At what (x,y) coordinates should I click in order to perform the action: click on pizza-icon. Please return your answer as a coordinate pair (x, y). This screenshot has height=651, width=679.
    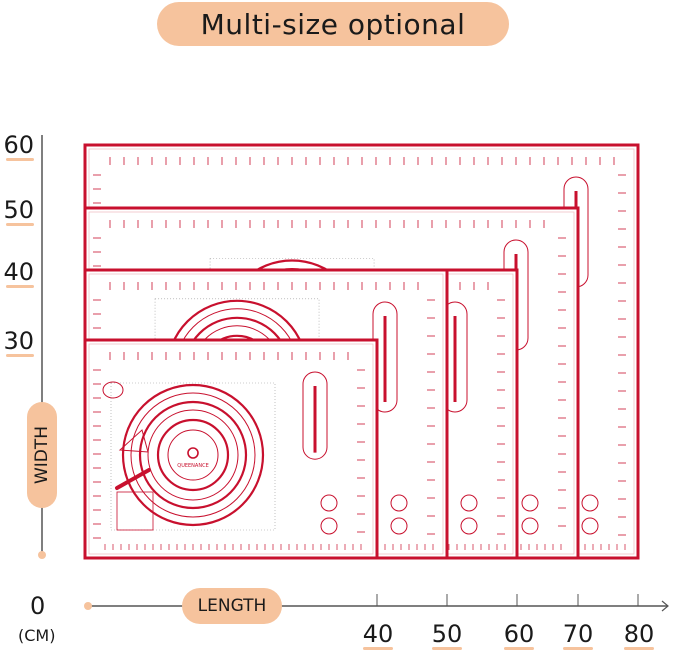
    Looking at the image, I should click on (133, 441).